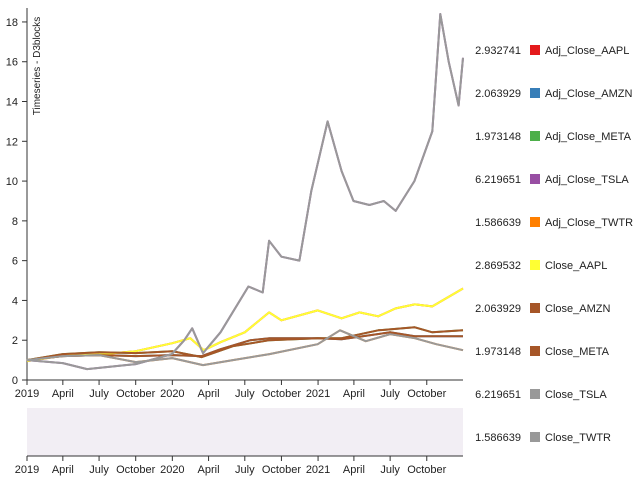  I want to click on brush-area, so click(245, 432).